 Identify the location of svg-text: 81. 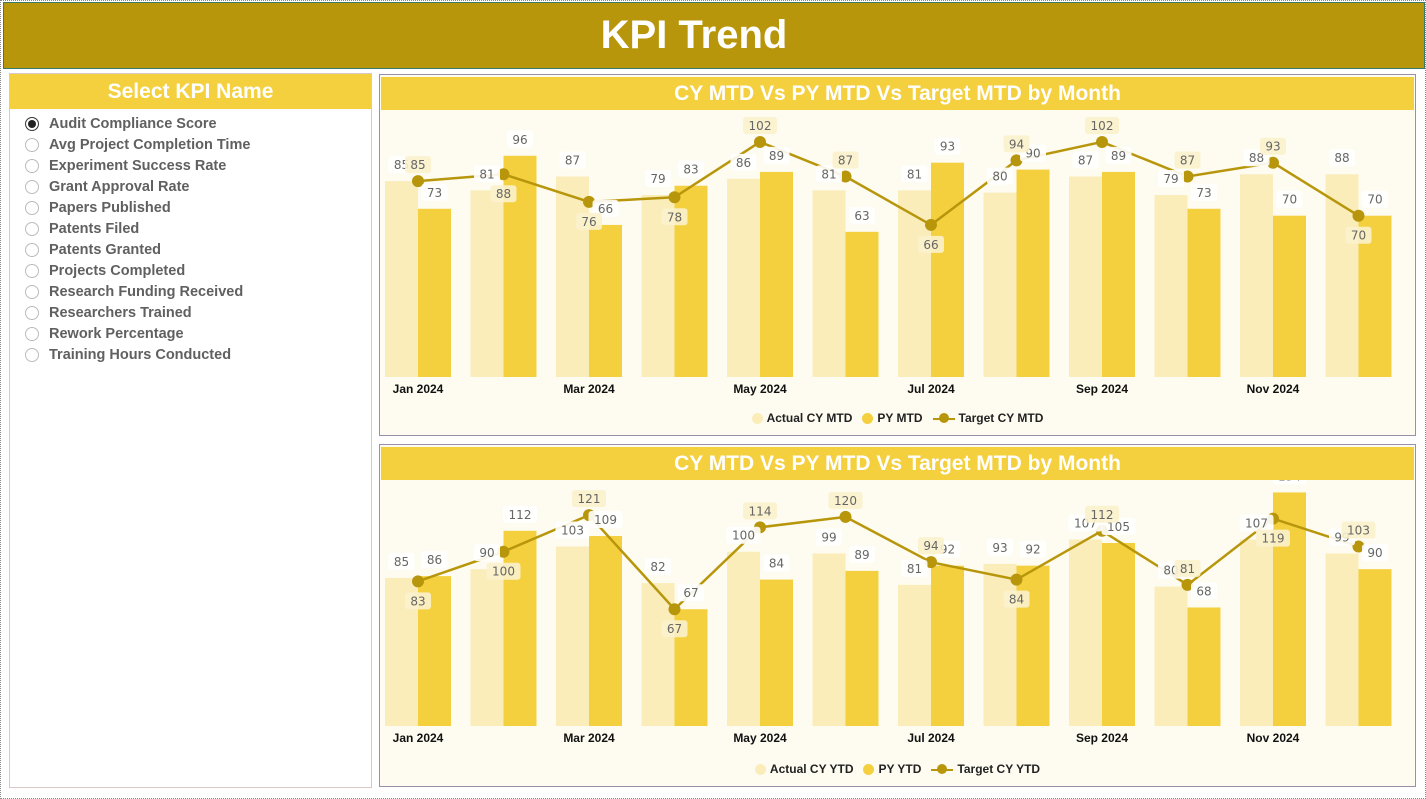
(914, 569).